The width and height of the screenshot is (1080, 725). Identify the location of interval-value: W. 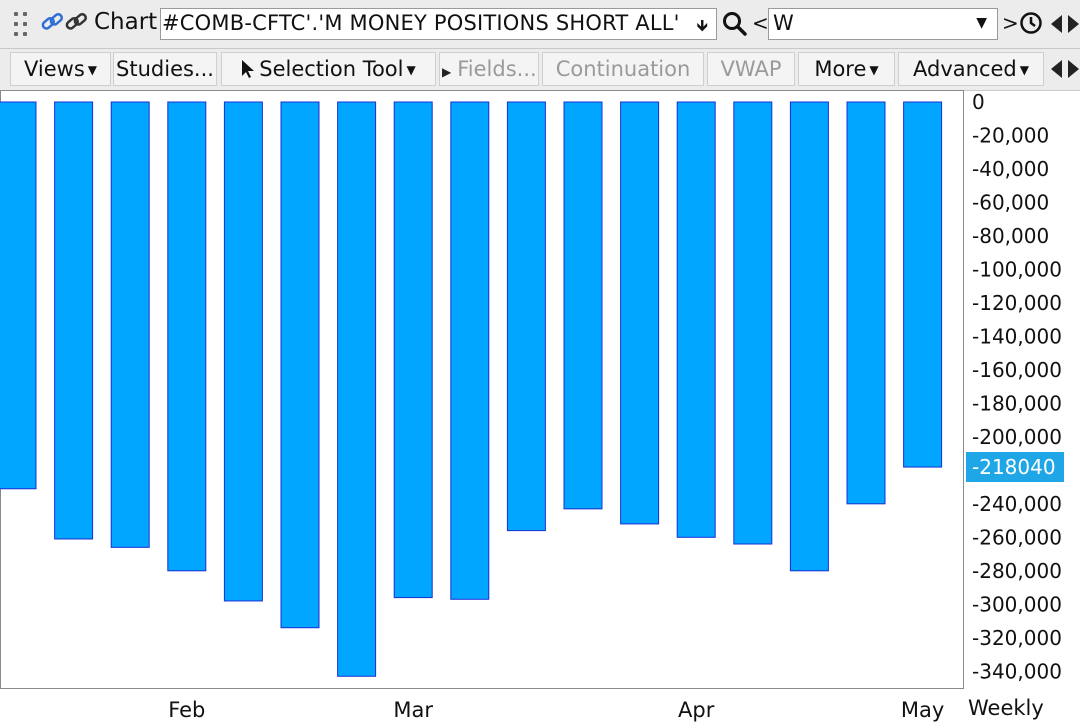
(783, 23).